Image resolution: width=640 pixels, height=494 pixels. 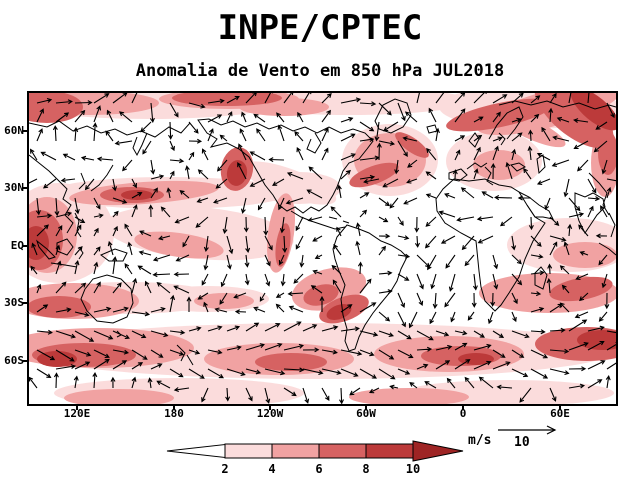 What do you see at coordinates (365, 469) in the screenshot?
I see `colorbar-label: 8` at bounding box center [365, 469].